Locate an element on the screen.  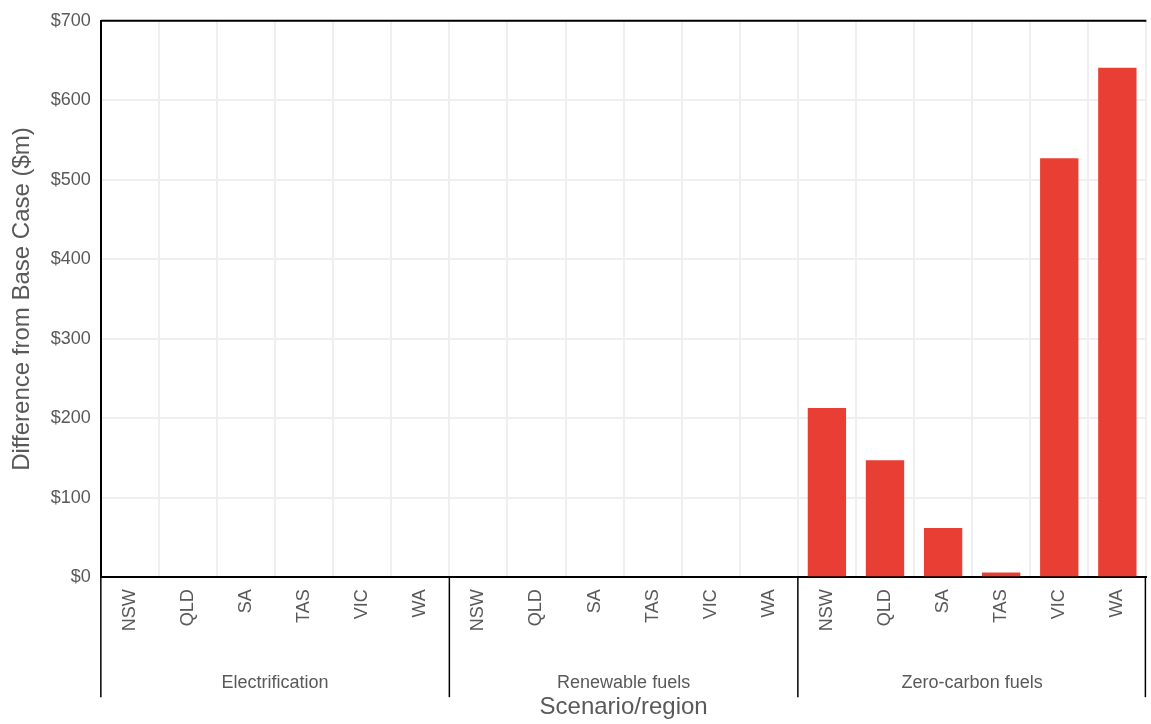
y-tick-label: $500 is located at coordinates (70, 178).